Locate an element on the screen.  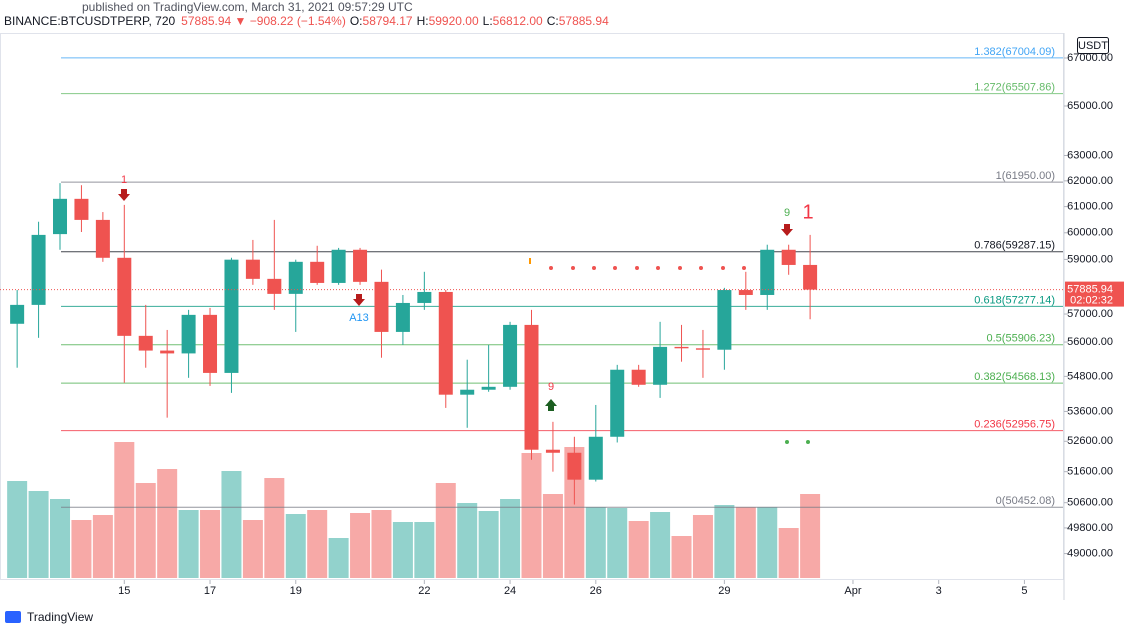
countdown: 02:02:32 is located at coordinates (1091, 301).